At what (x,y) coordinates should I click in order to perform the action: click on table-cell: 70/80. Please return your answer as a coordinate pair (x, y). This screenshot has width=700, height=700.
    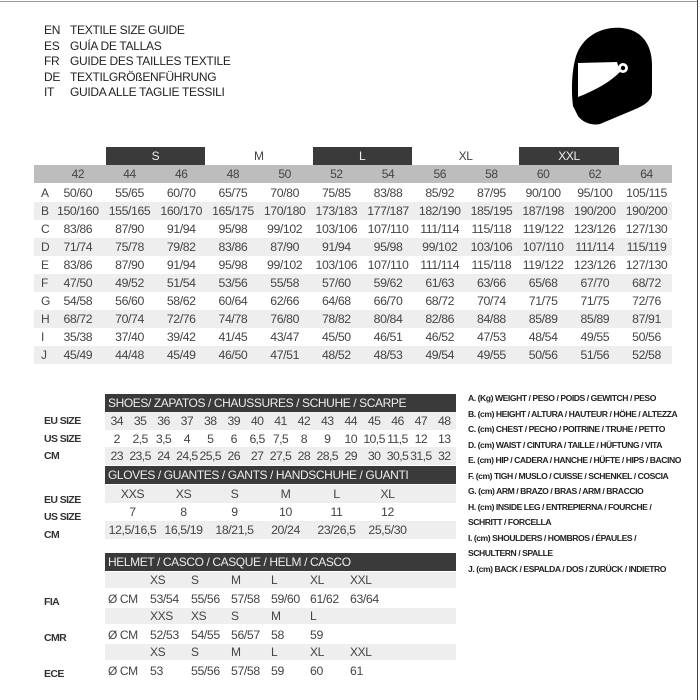
    Looking at the image, I should click on (285, 193).